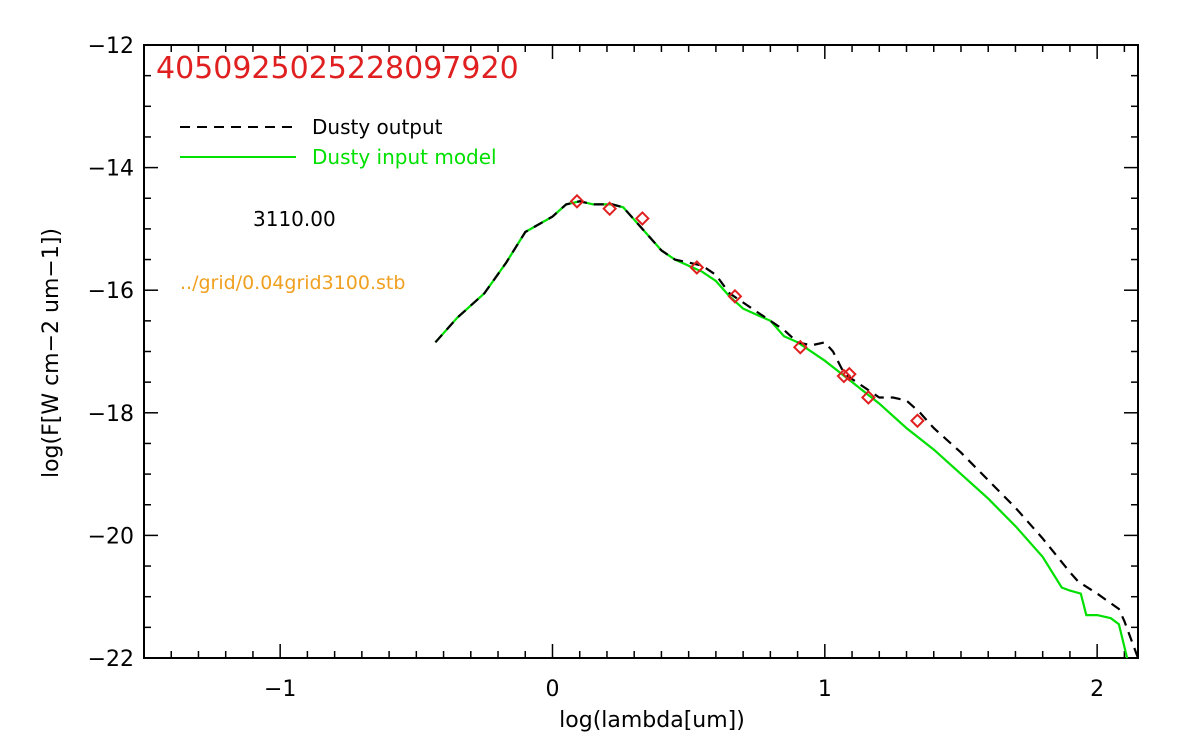 The width and height of the screenshot is (1180, 750). I want to click on y-tick-label: −22, so click(111, 659).